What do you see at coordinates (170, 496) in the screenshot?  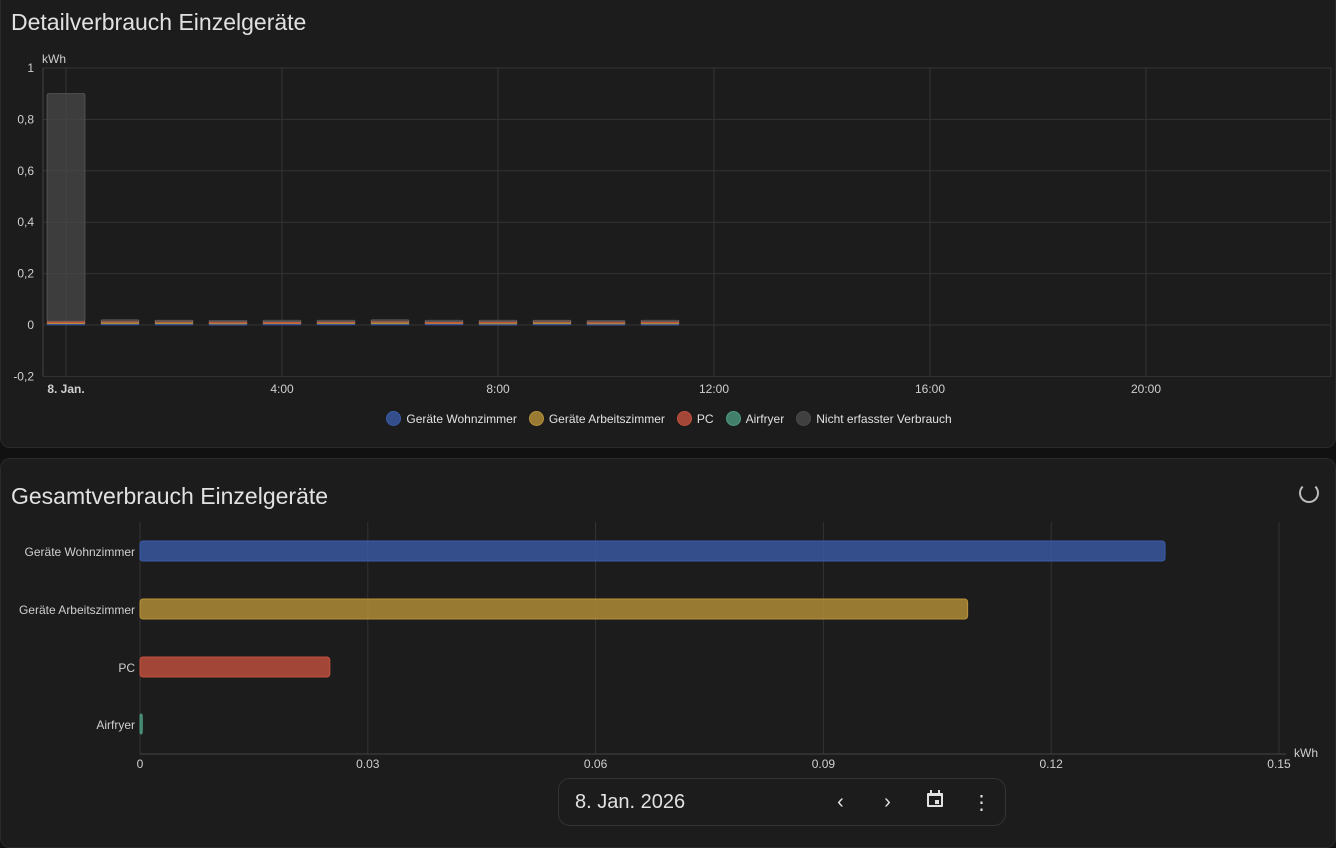 I see `card-title: Gesamtverbrauch Einzelgeräte` at bounding box center [170, 496].